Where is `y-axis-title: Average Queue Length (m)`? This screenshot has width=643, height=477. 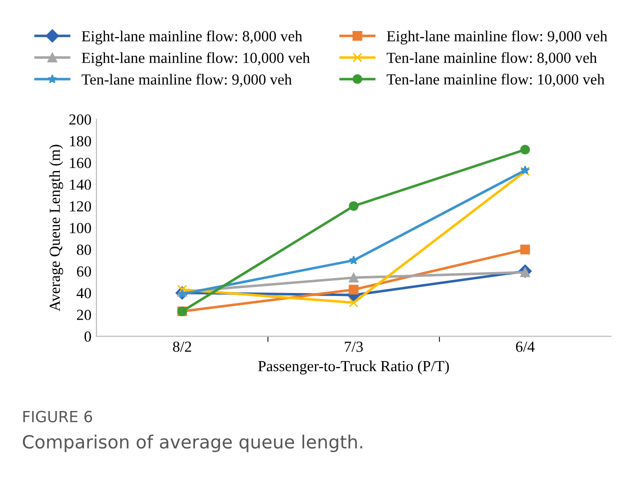
y-axis-title: Average Queue Length (m) is located at coordinates (56, 228).